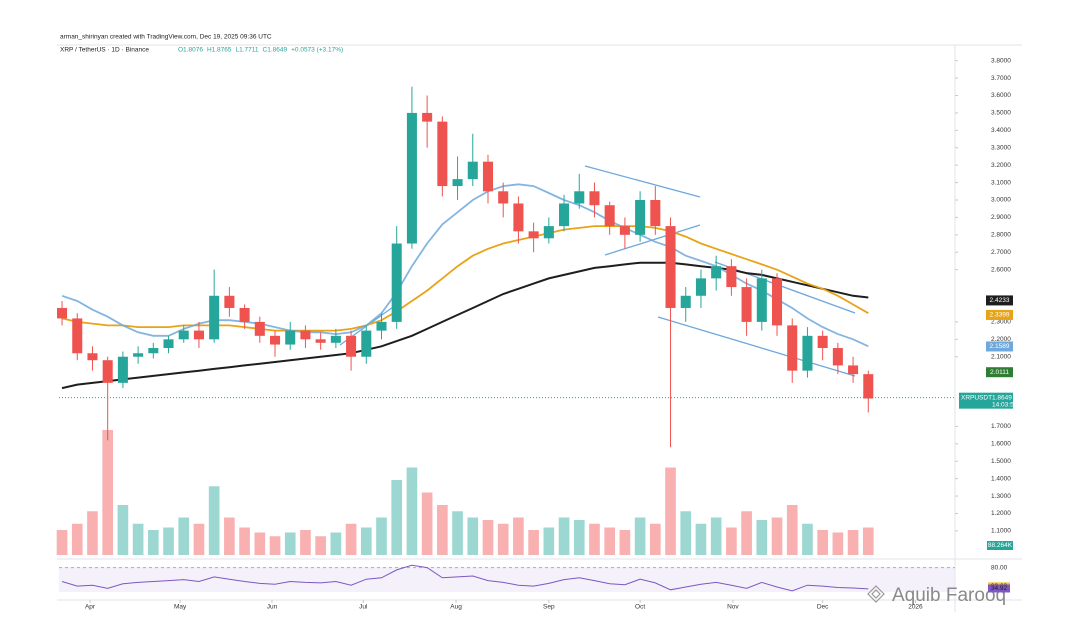  I want to click on rsi-band, so click(507, 579).